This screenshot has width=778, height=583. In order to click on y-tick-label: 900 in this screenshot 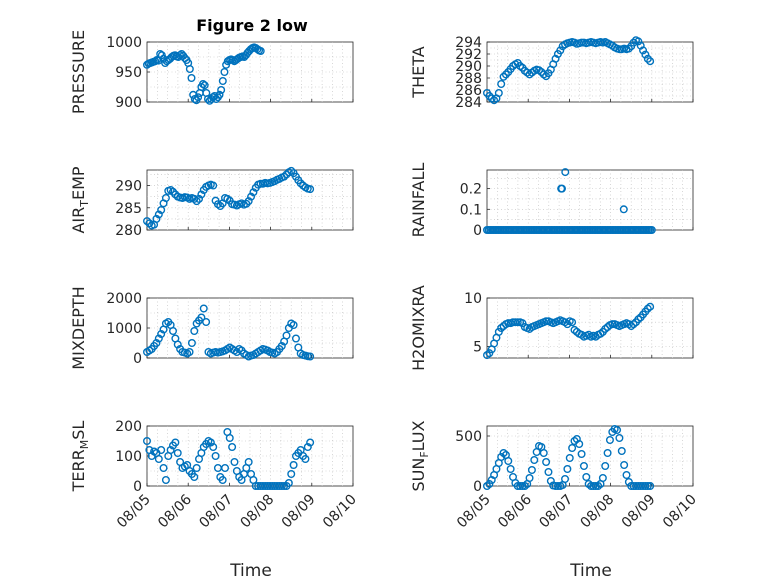, I will do `click(128, 103)`.